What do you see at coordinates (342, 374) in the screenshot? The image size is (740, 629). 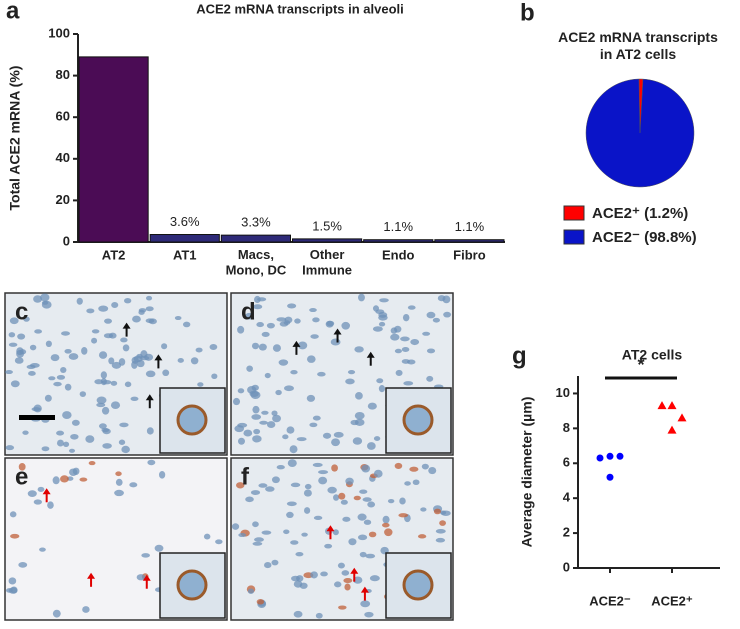 I see `micrograph: d` at bounding box center [342, 374].